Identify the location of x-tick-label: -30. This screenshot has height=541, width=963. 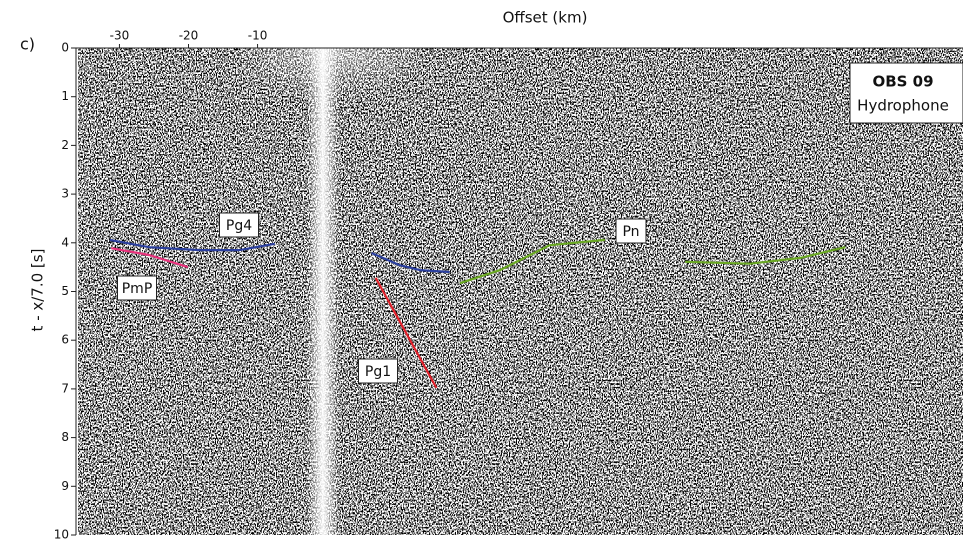
(120, 36).